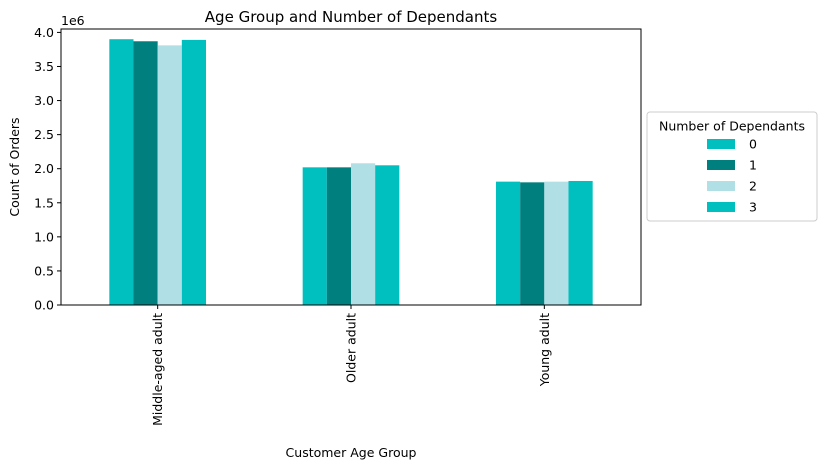 The height and width of the screenshot is (470, 829). I want to click on legend: Number of Dependants 0 1 2 3, so click(732, 166).